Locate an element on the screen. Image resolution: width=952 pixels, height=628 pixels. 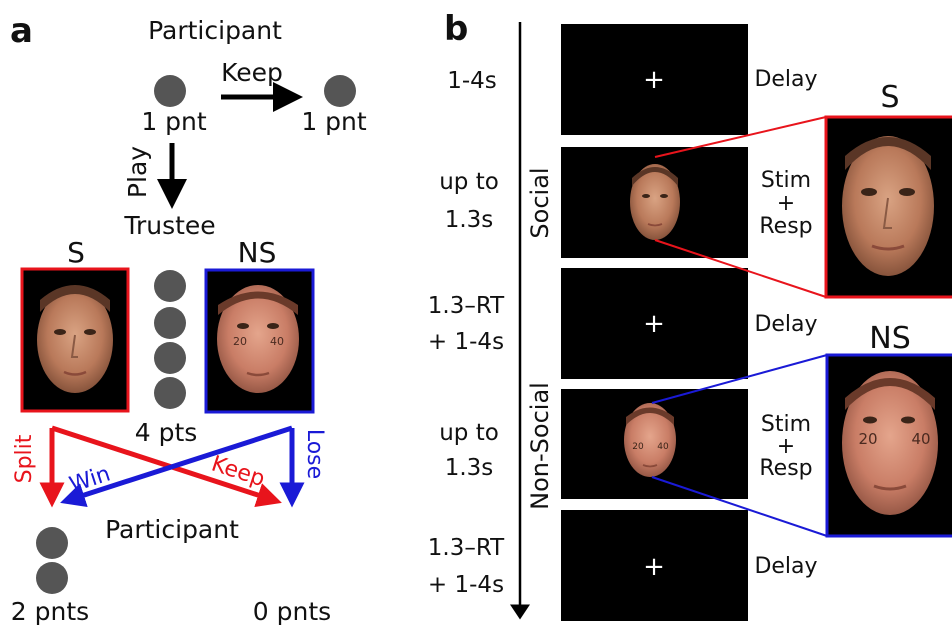
nonsocial-label: Non-Social is located at coordinates (540, 446).